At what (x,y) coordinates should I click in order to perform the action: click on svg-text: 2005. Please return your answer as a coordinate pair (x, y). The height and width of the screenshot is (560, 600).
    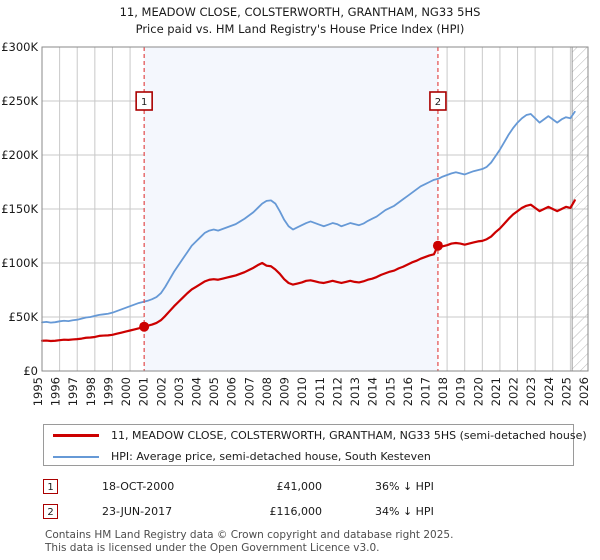
    Looking at the image, I should click on (214, 391).